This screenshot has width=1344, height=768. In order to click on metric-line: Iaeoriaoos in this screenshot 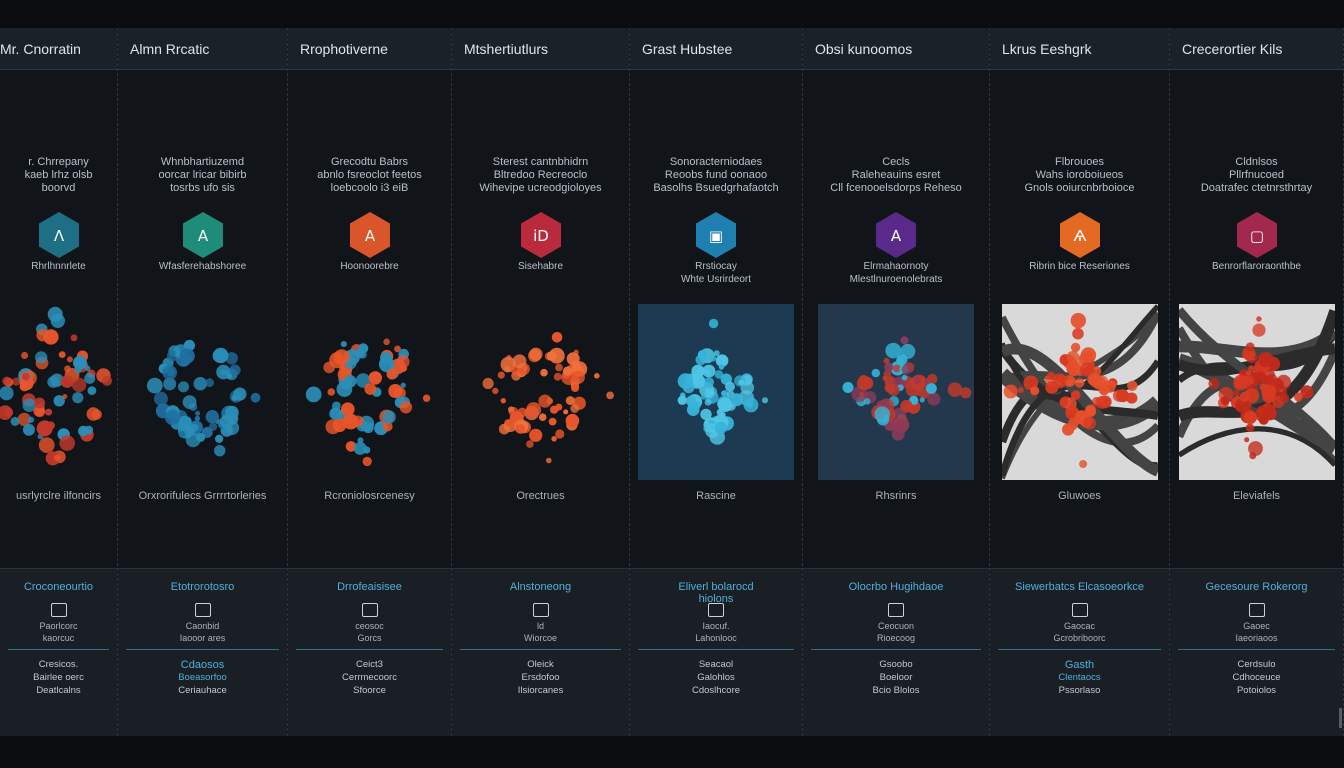, I will do `click(1256, 638)`.